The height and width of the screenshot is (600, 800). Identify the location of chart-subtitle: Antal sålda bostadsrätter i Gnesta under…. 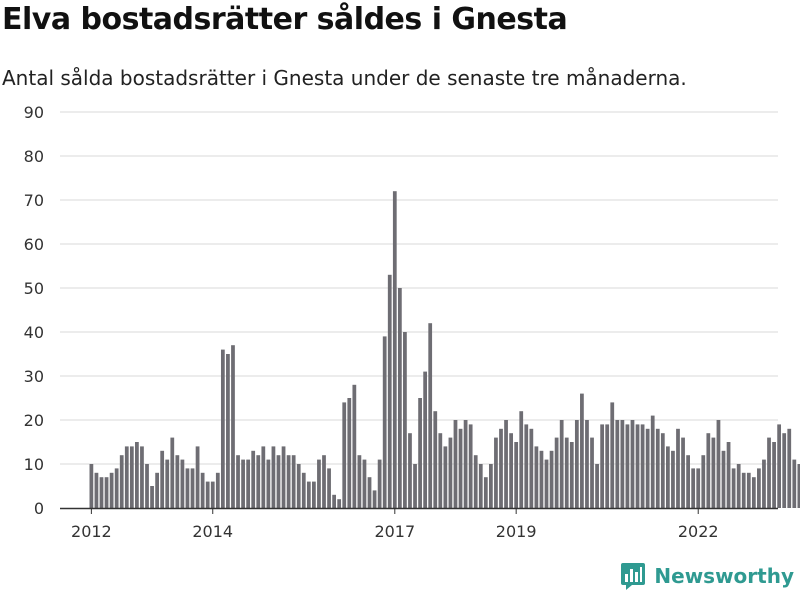
(344, 78).